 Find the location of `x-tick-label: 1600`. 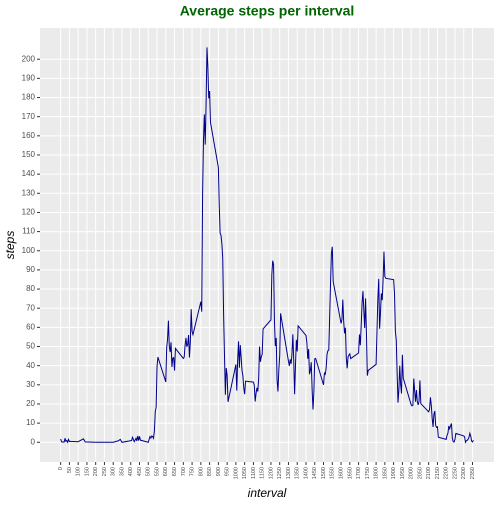

x-tick-label: 1600 is located at coordinates (341, 473).